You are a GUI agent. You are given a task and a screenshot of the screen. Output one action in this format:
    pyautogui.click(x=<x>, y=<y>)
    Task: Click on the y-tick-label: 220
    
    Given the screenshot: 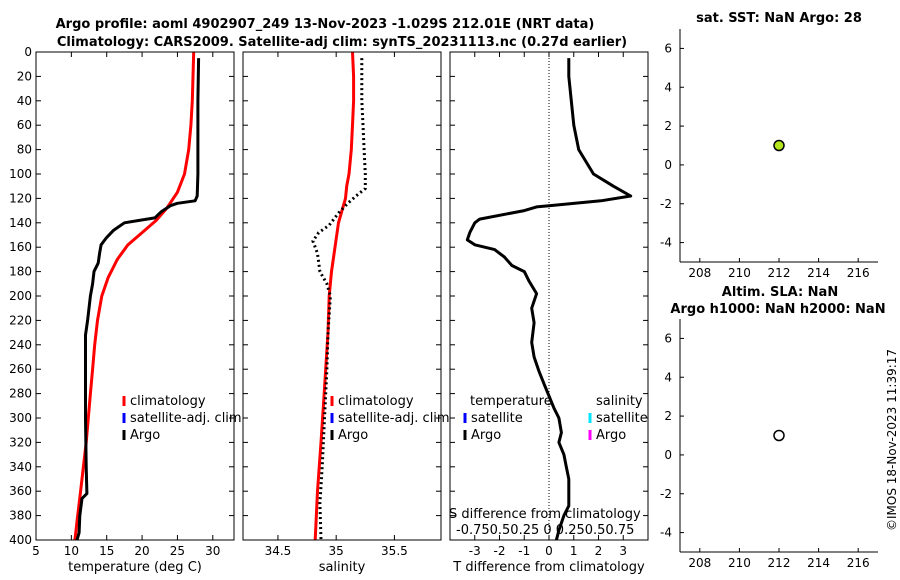 What is the action you would take?
    pyautogui.click(x=20, y=320)
    